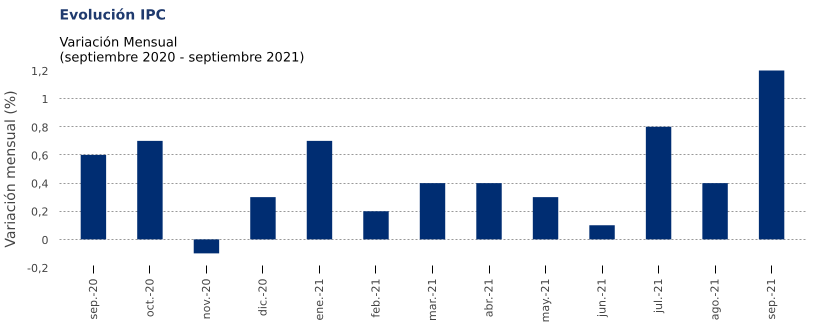 The height and width of the screenshot is (329, 825). Describe the element at coordinates (715, 299) in the screenshot. I see `x-tick-label: ago.-21` at that location.